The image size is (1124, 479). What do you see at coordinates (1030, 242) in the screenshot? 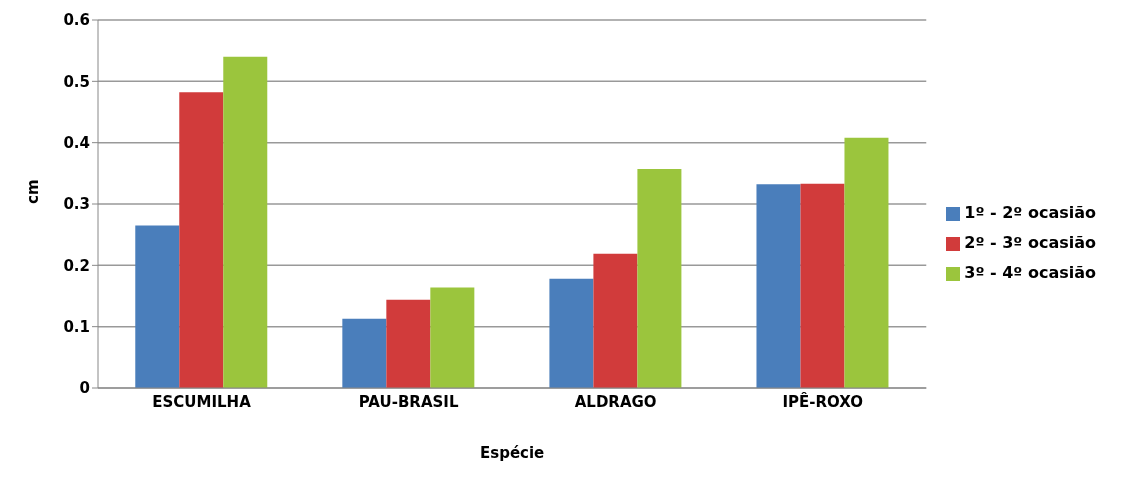
I see `legend-label: 2º - 3º ocasião` at bounding box center [1030, 242].